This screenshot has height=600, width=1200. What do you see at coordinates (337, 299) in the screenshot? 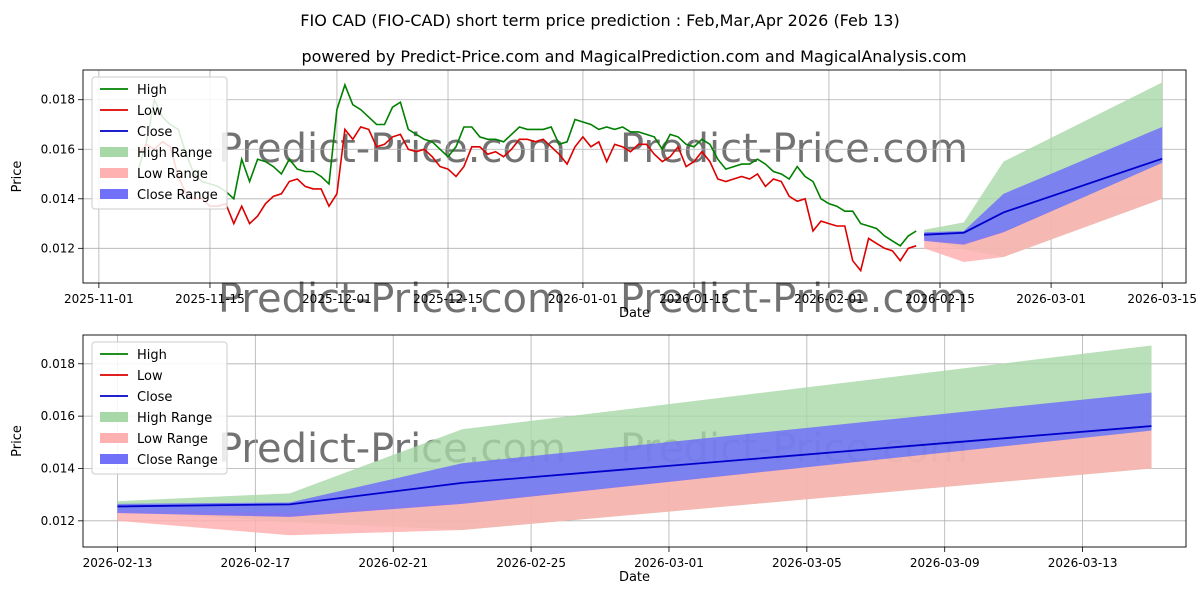
I see `x-tick-label: 2025-12-01` at bounding box center [337, 299].